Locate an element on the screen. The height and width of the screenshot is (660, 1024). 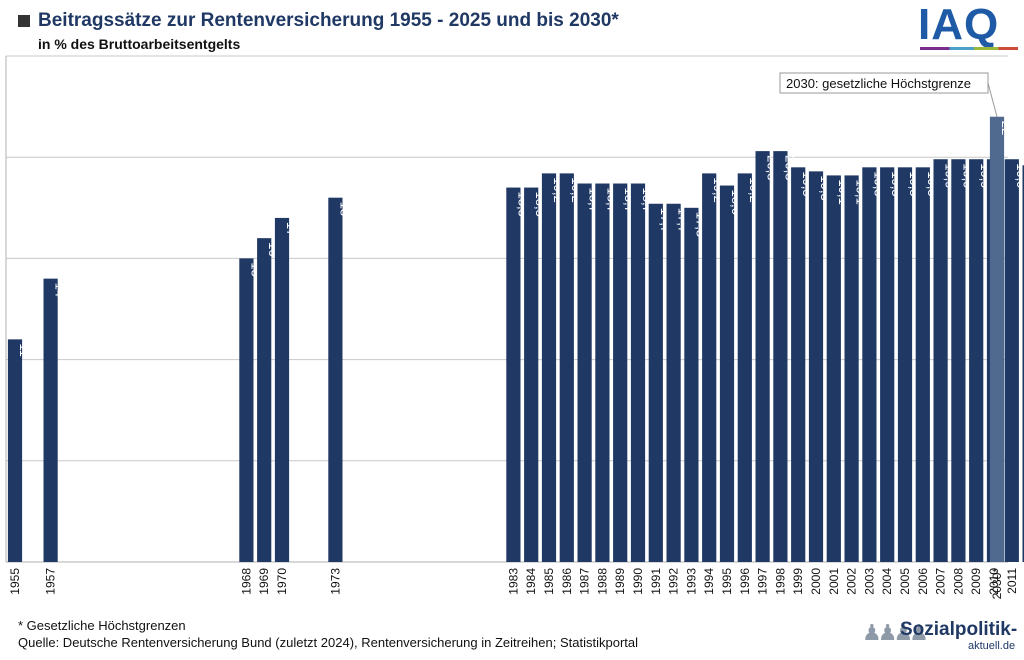
bar-2030* is located at coordinates (997, 339).